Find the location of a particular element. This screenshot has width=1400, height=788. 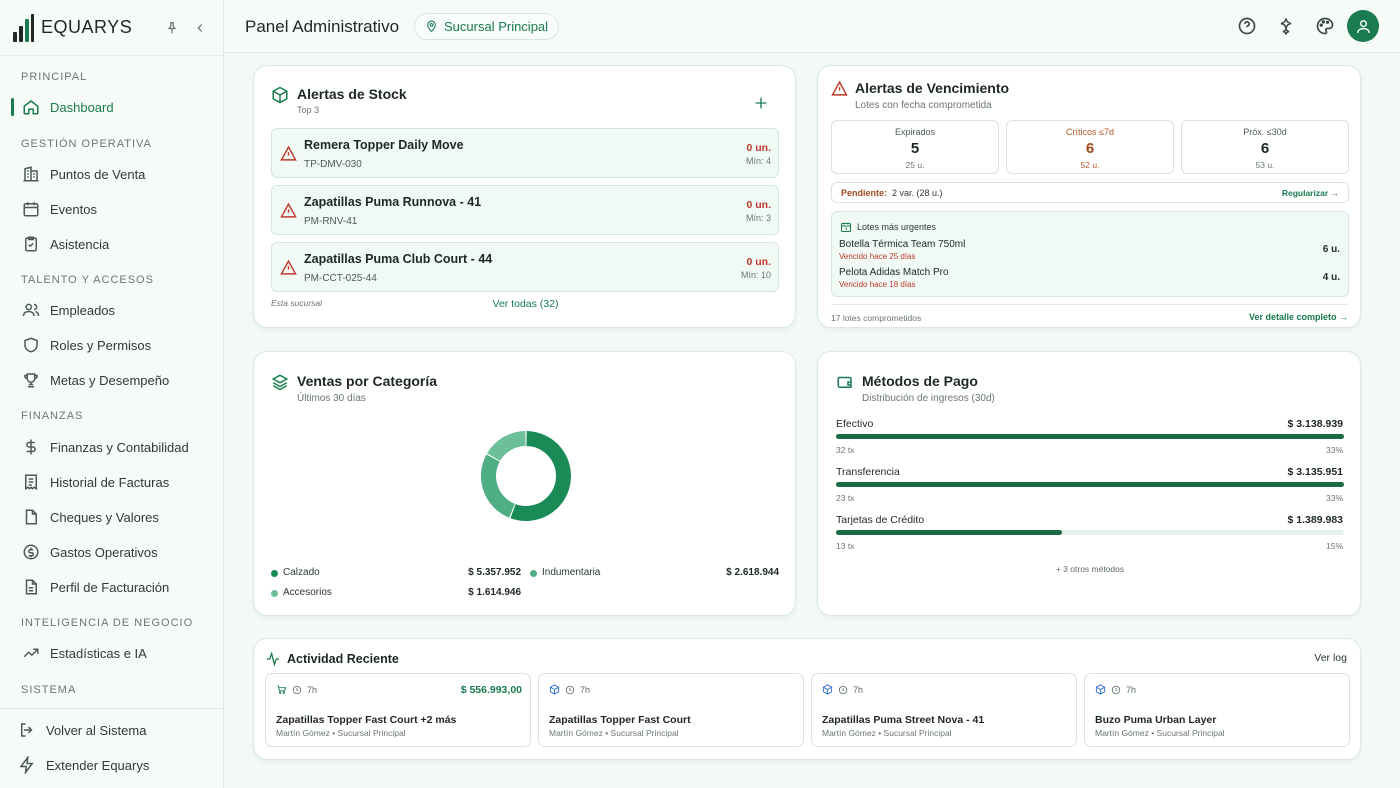

sidebar-item-label: Gastos Operativos is located at coordinates (104, 552).